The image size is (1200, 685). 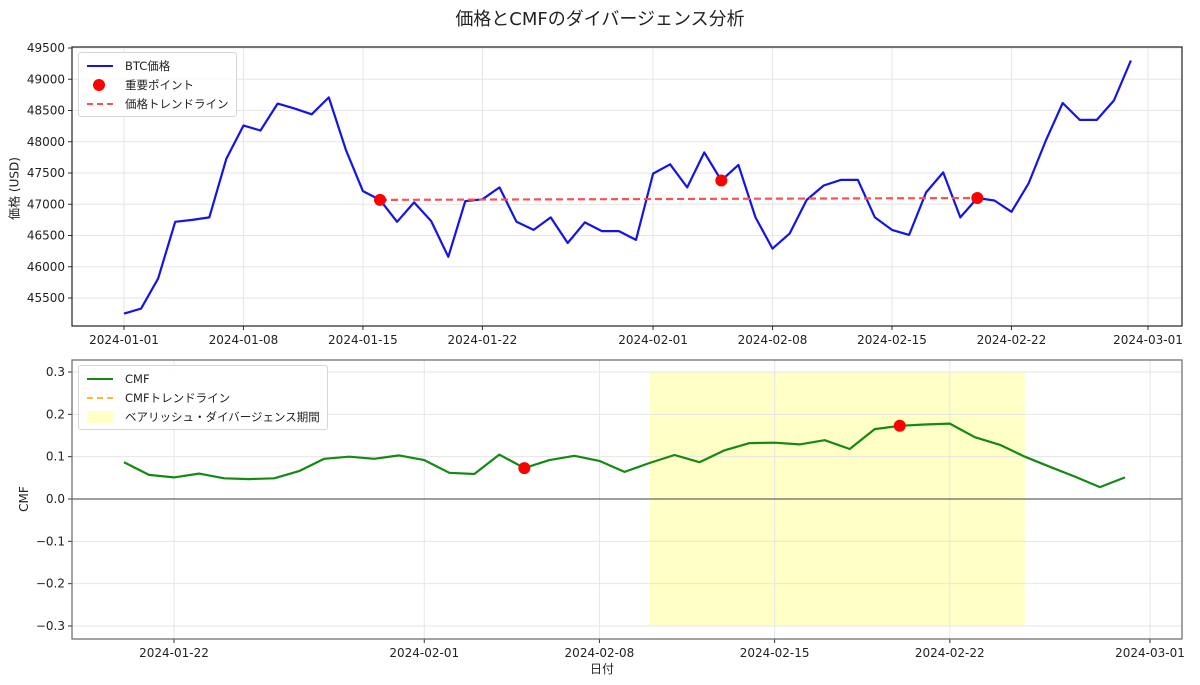 I want to click on y-tick-label: −0.1, so click(x=50, y=541).